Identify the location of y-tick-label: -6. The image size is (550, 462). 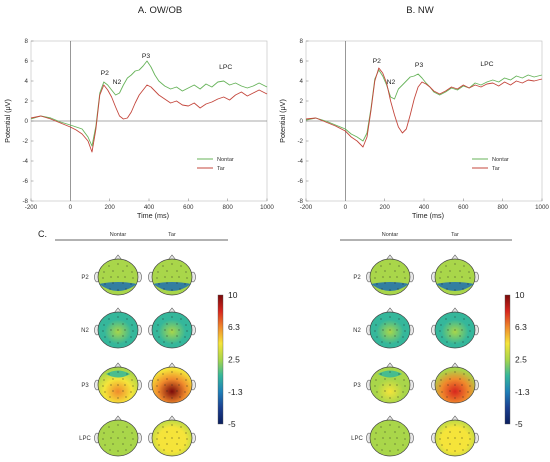
(25, 181).